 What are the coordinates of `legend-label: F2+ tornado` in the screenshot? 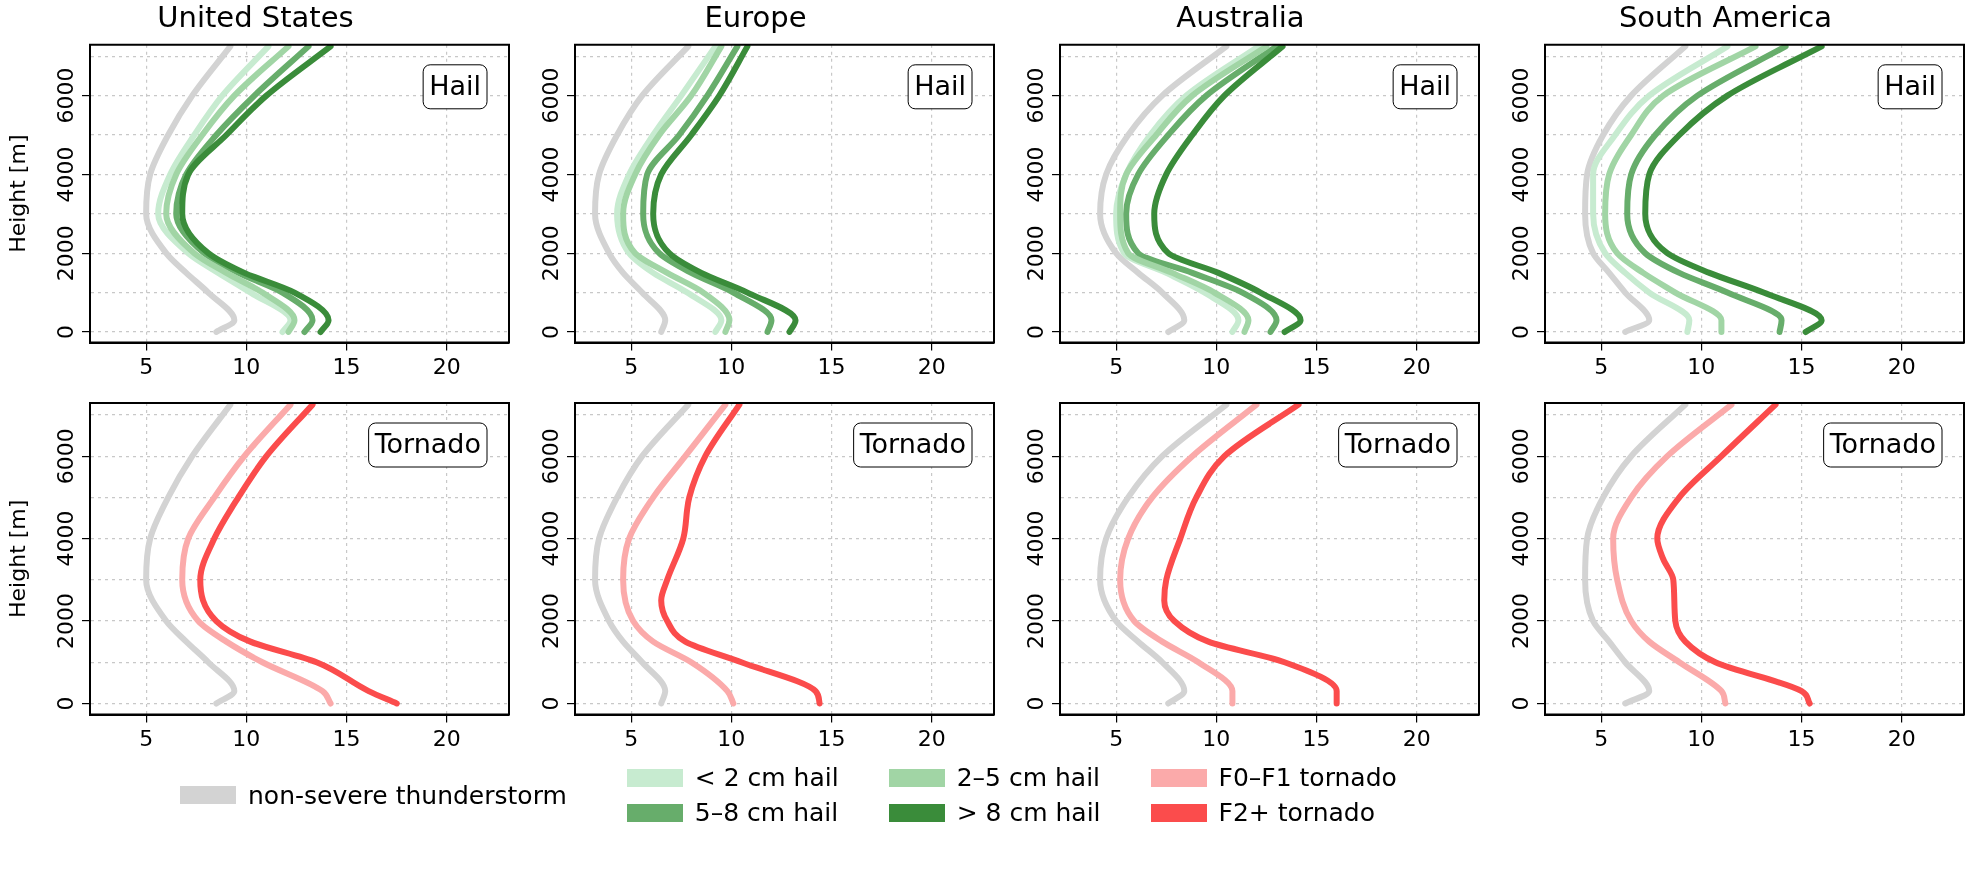 It's located at (1296, 812).